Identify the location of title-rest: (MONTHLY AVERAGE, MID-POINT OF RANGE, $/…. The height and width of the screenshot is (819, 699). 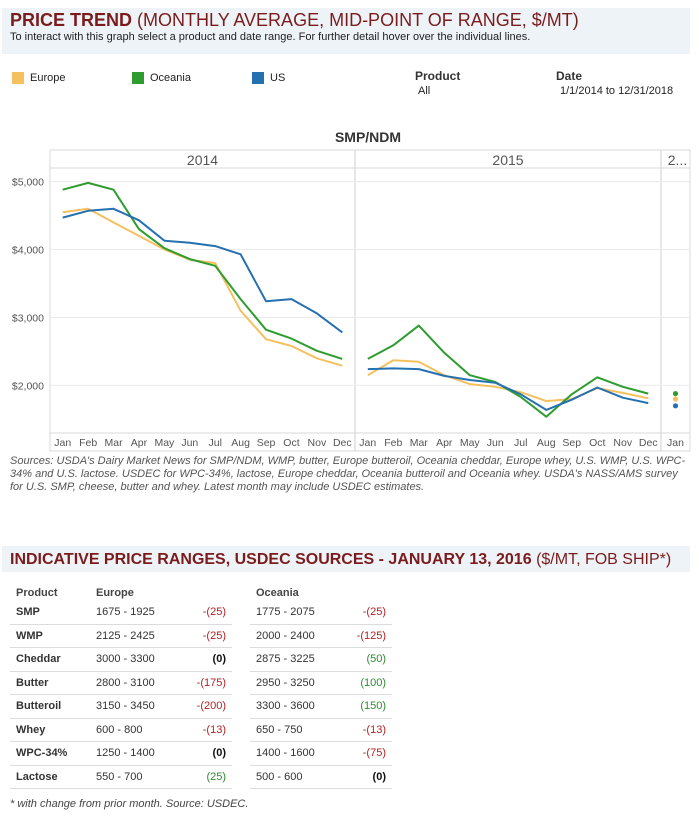
(358, 20).